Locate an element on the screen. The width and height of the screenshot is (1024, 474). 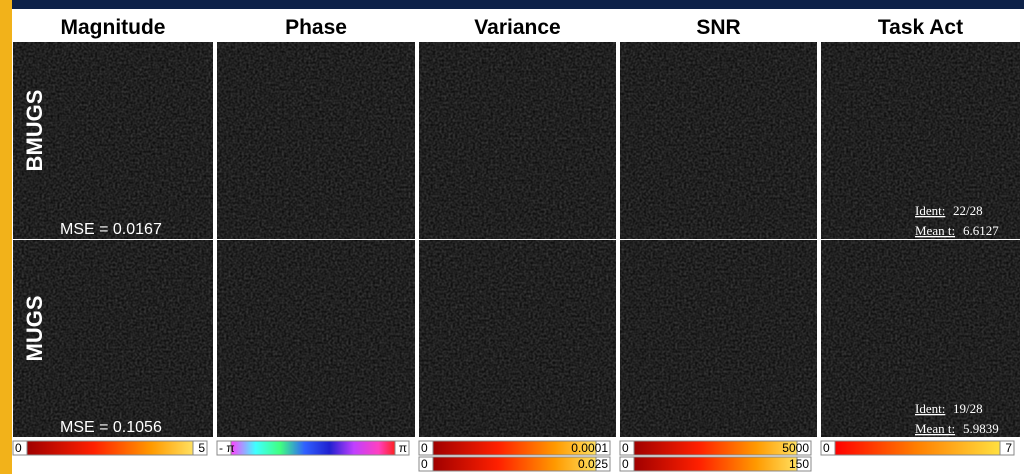
column-header: Phase is located at coordinates (316, 27).